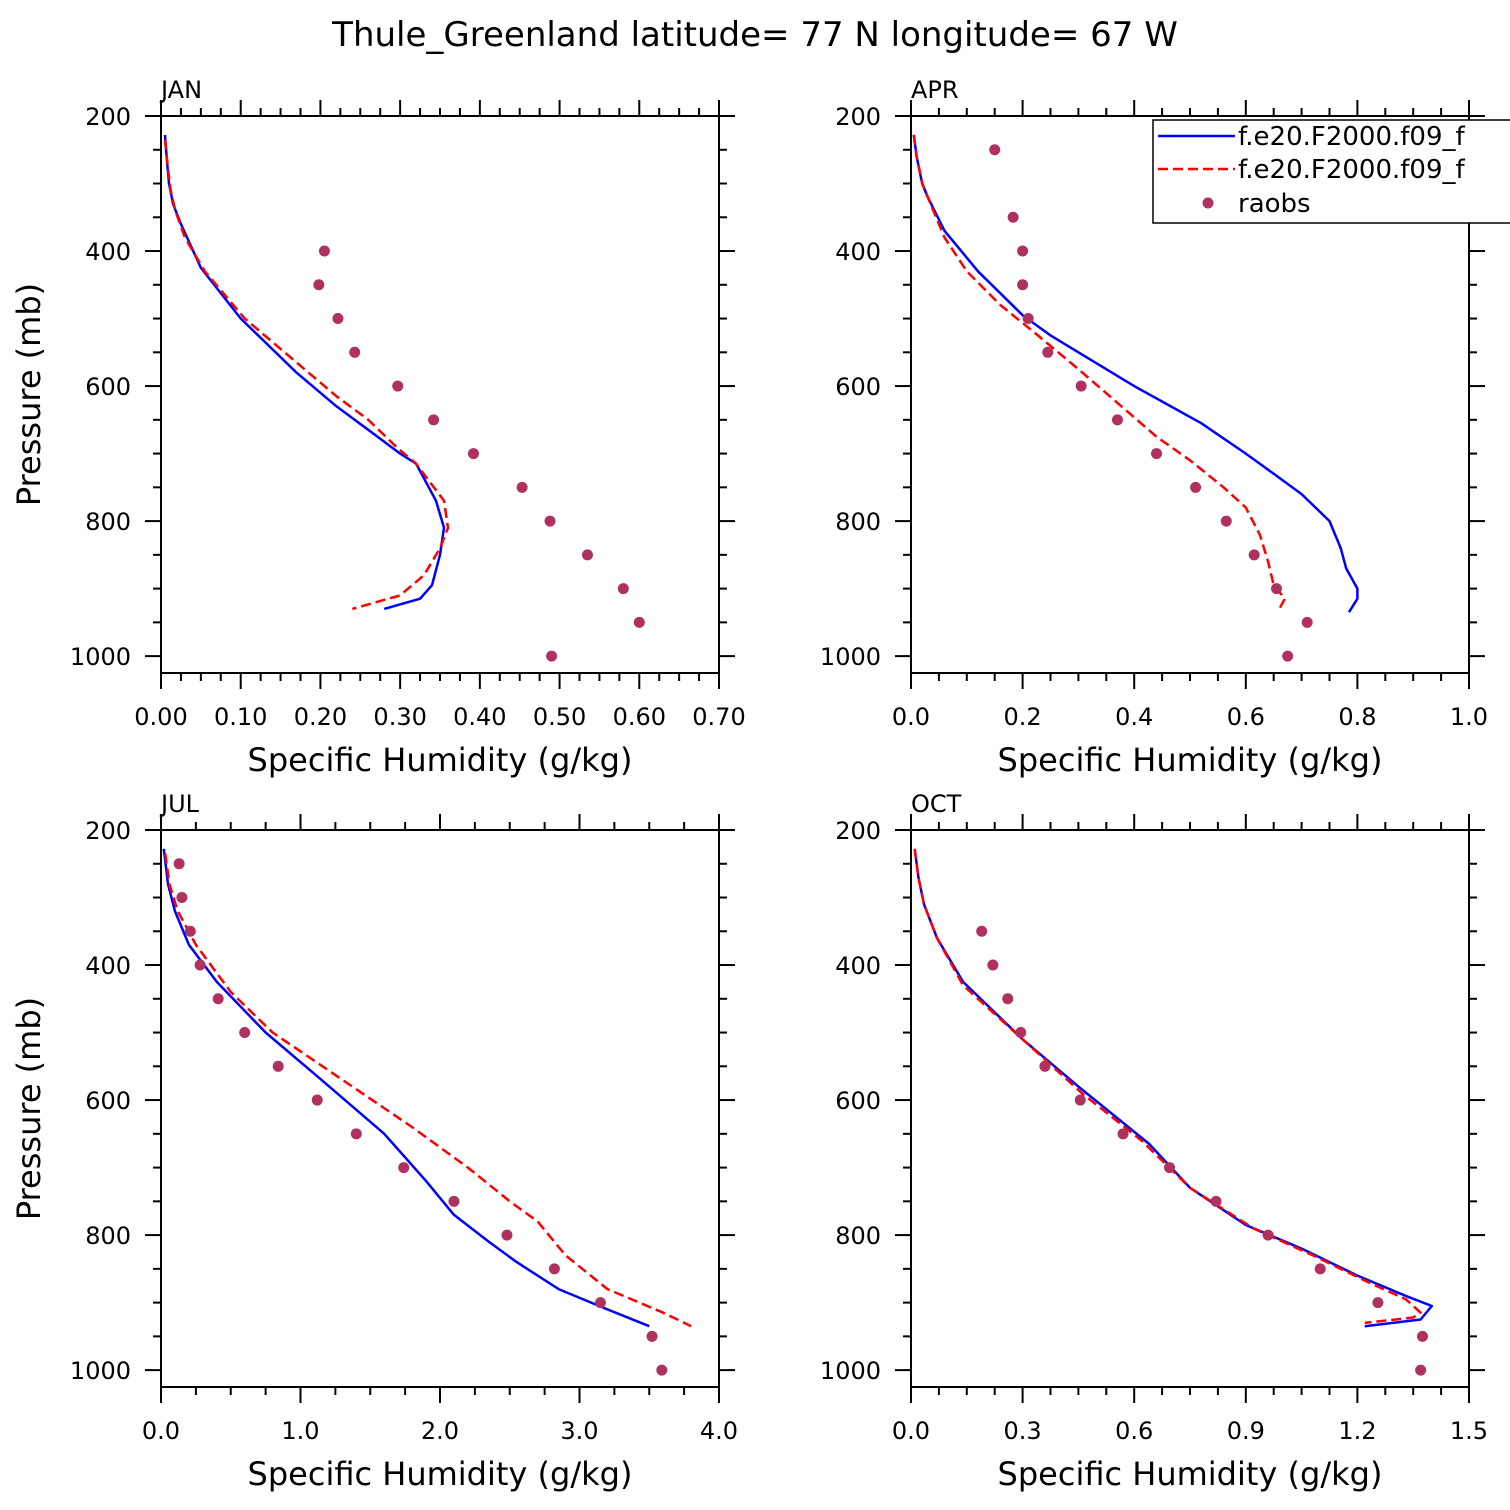 The image size is (1510, 1510). What do you see at coordinates (718, 717) in the screenshot?
I see `x-tick-label: 0.70` at bounding box center [718, 717].